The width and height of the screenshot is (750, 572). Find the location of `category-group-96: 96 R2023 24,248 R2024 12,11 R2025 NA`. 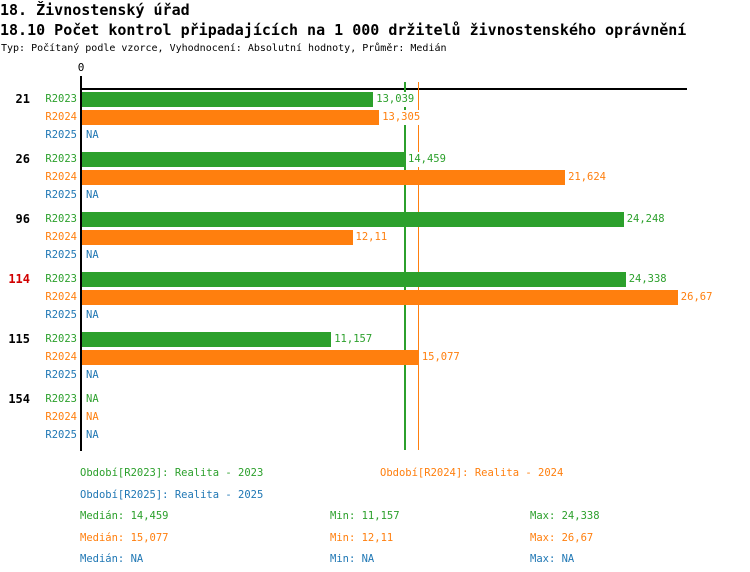

category-group-96: 96 R2023 24,248 R2024 12,11 R2025 NA is located at coordinates (375, 240).